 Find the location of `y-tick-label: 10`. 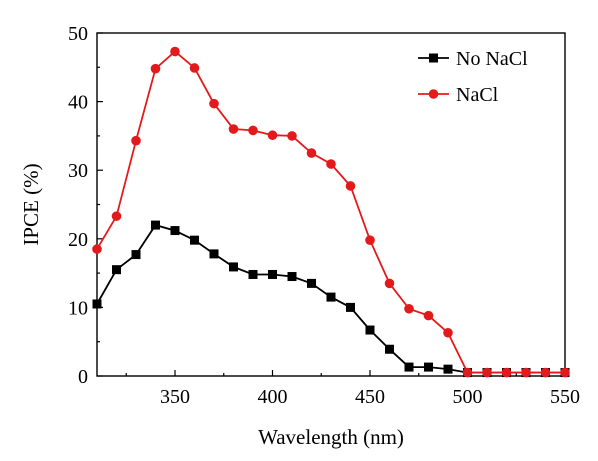

y-tick-label: 10 is located at coordinates (78, 308).